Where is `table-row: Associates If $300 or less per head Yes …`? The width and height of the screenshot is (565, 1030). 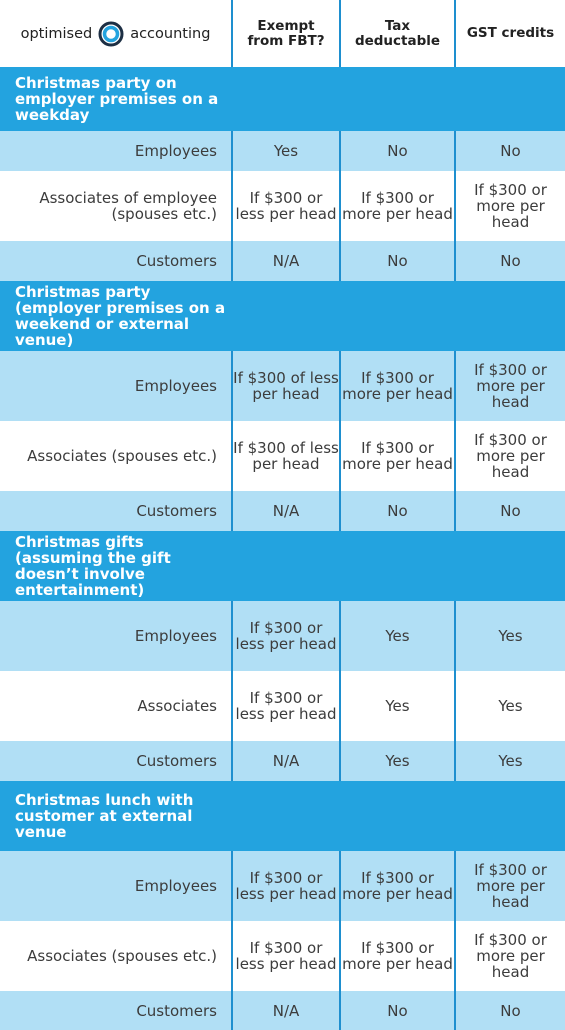 table-row: Associates If $300 or less per head Yes … is located at coordinates (282, 706).